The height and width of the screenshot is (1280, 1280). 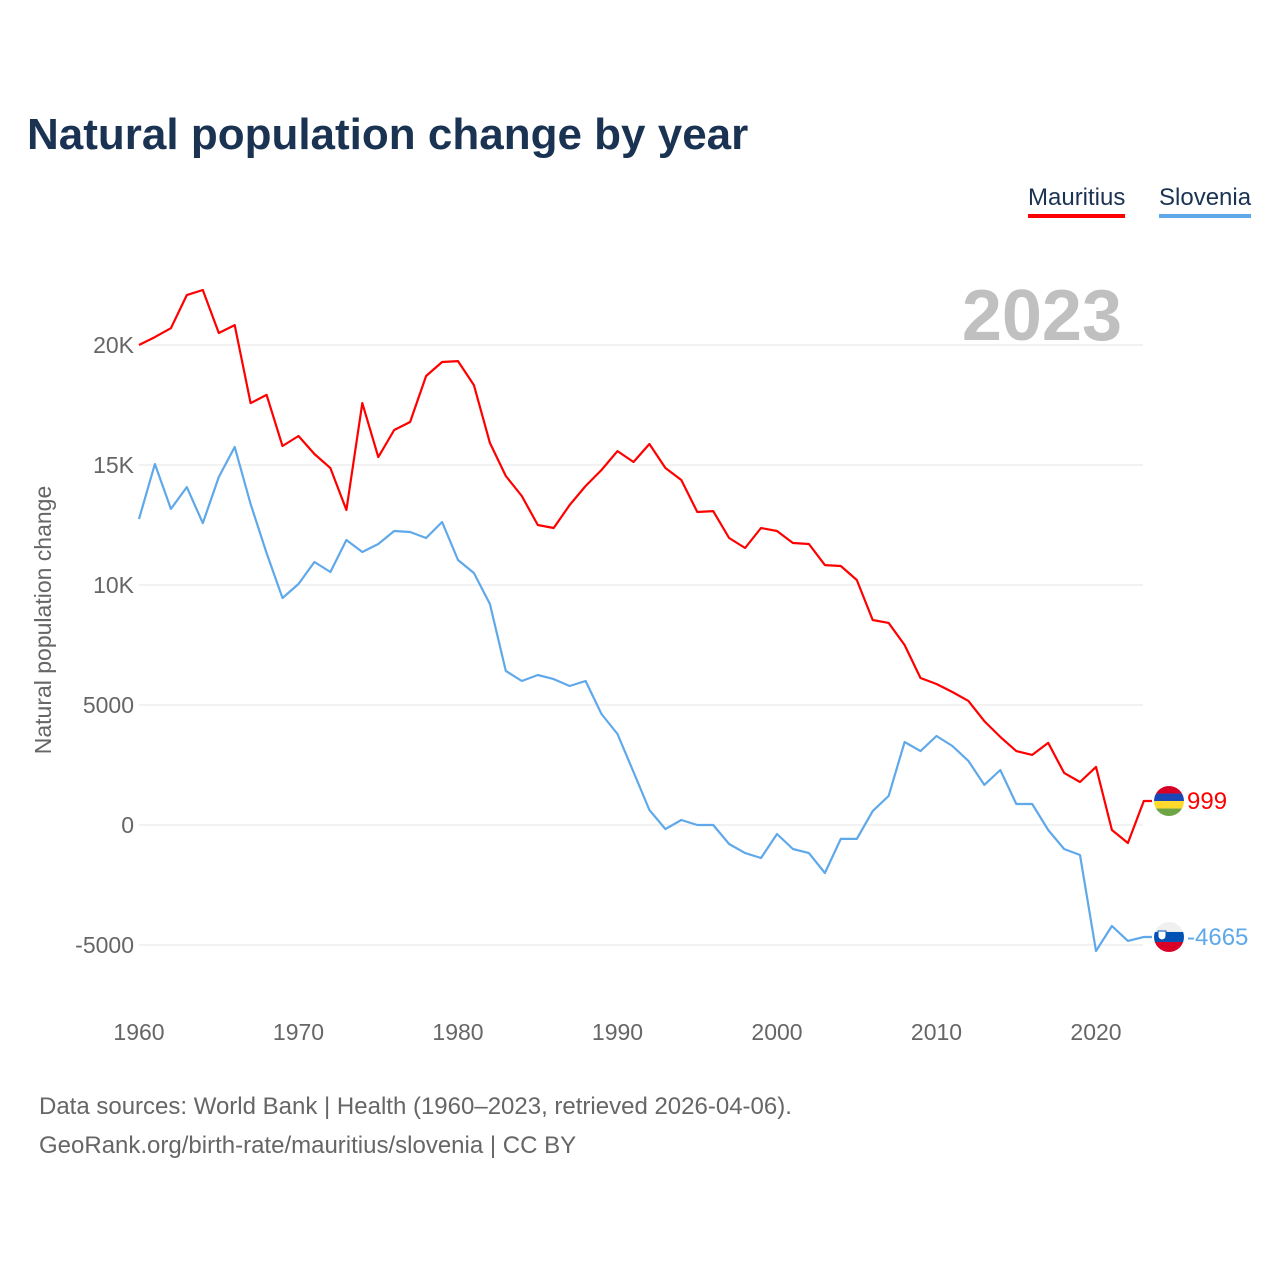 What do you see at coordinates (1205, 201) in the screenshot?
I see `legend-slovenia: Slovenia` at bounding box center [1205, 201].